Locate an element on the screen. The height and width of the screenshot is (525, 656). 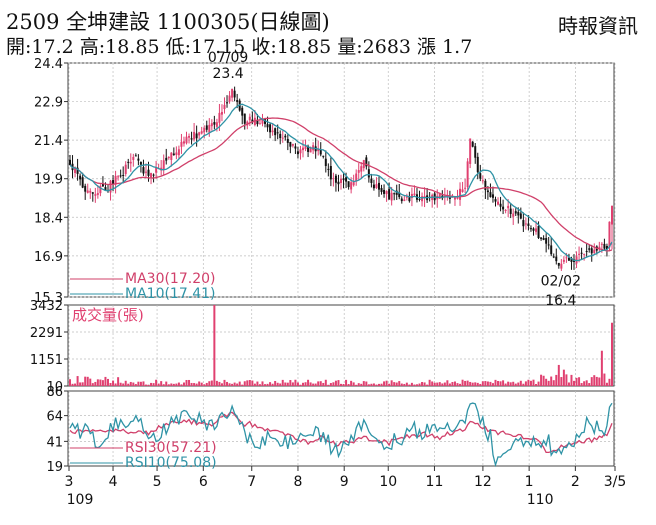
volume-ytick-label: 1151 is located at coordinates (46, 360).